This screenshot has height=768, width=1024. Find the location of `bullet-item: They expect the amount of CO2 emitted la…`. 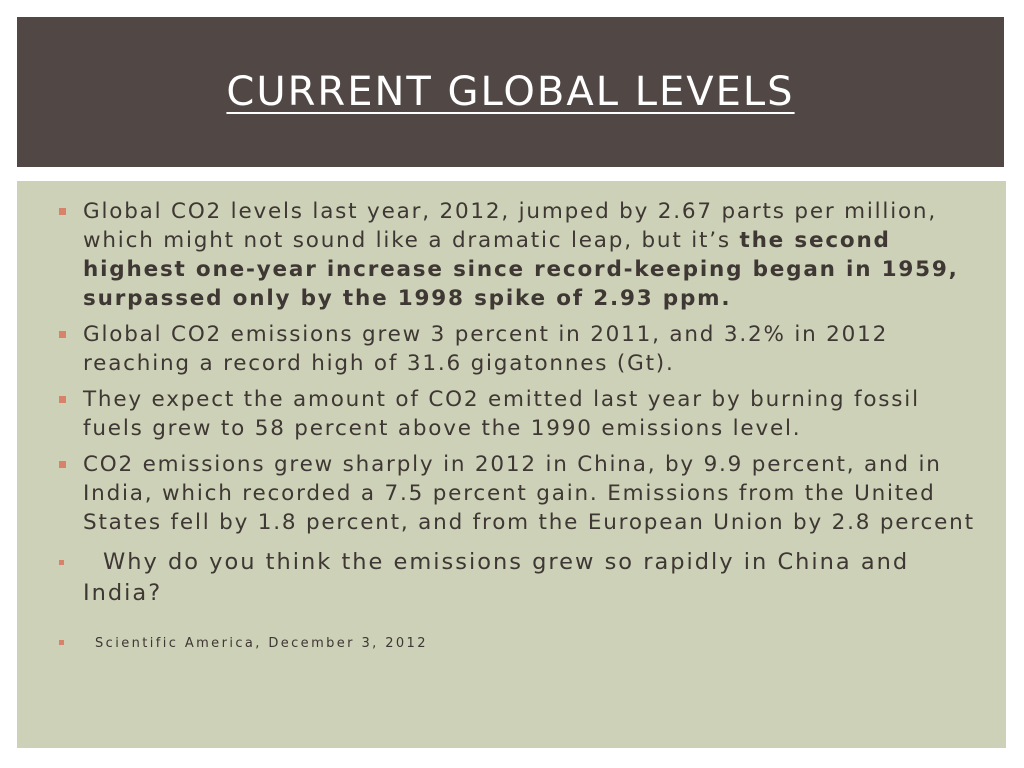

bullet-item: They expect the amount of CO2 emitted la… is located at coordinates (517, 414).